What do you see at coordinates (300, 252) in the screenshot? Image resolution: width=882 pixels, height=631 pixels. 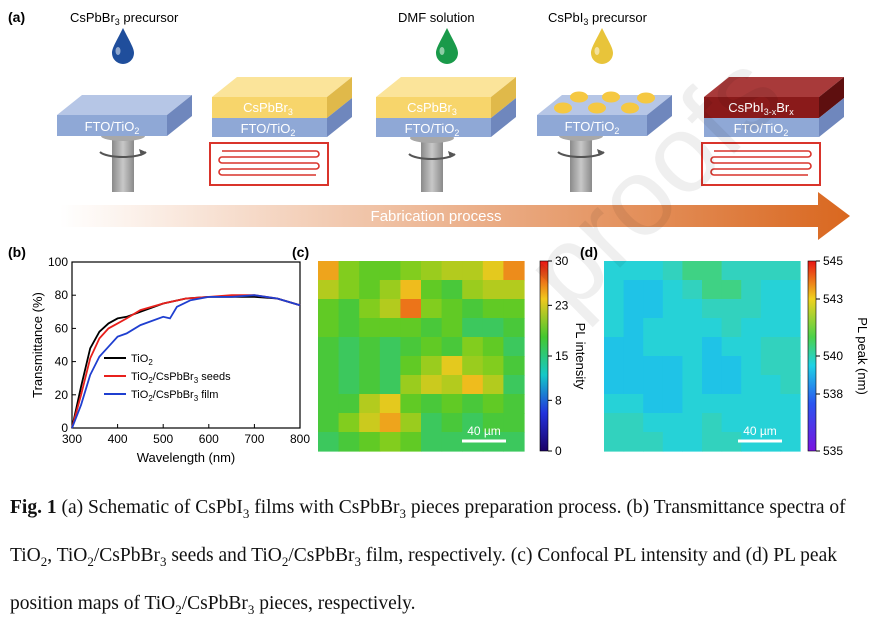 I see `panel-c-label: (c)` at bounding box center [300, 252].